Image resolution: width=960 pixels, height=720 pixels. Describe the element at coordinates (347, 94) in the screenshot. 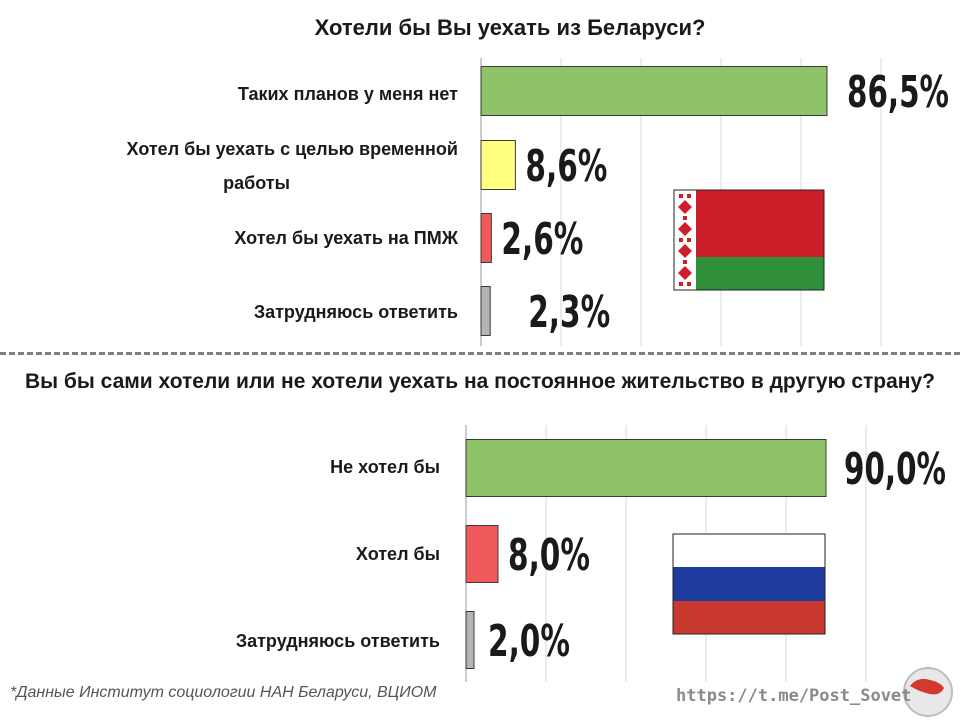

I see `chart-1-category-label: Таких планов у меня нет` at that location.